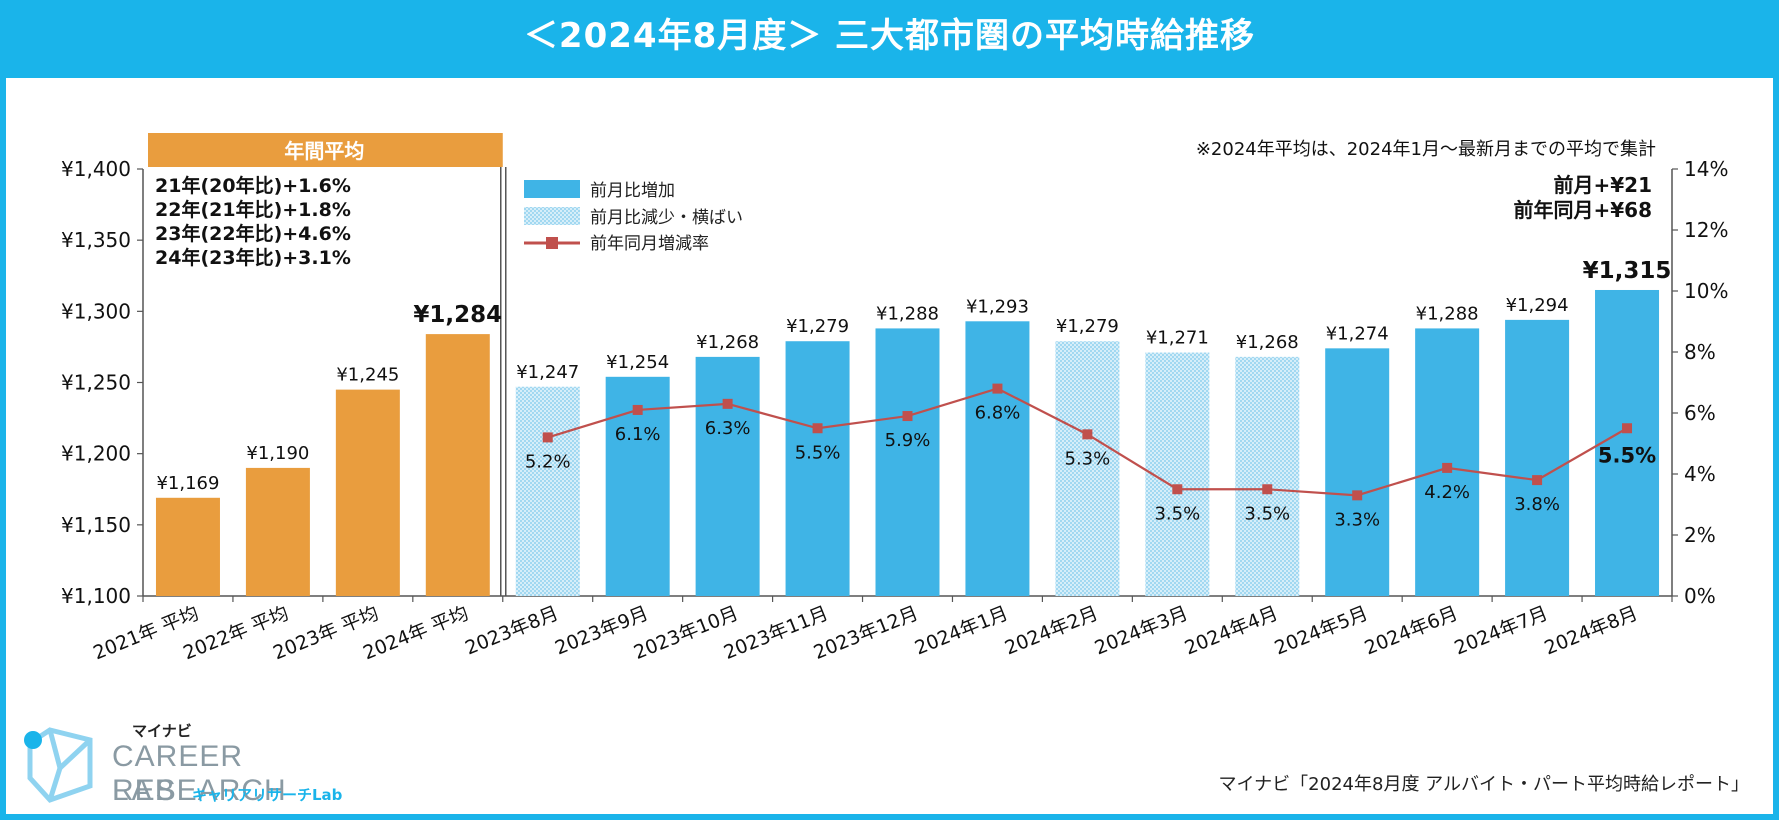 This screenshot has width=1779, height=820. I want to click on x-tick-label: 2024年1月, so click(962, 630).